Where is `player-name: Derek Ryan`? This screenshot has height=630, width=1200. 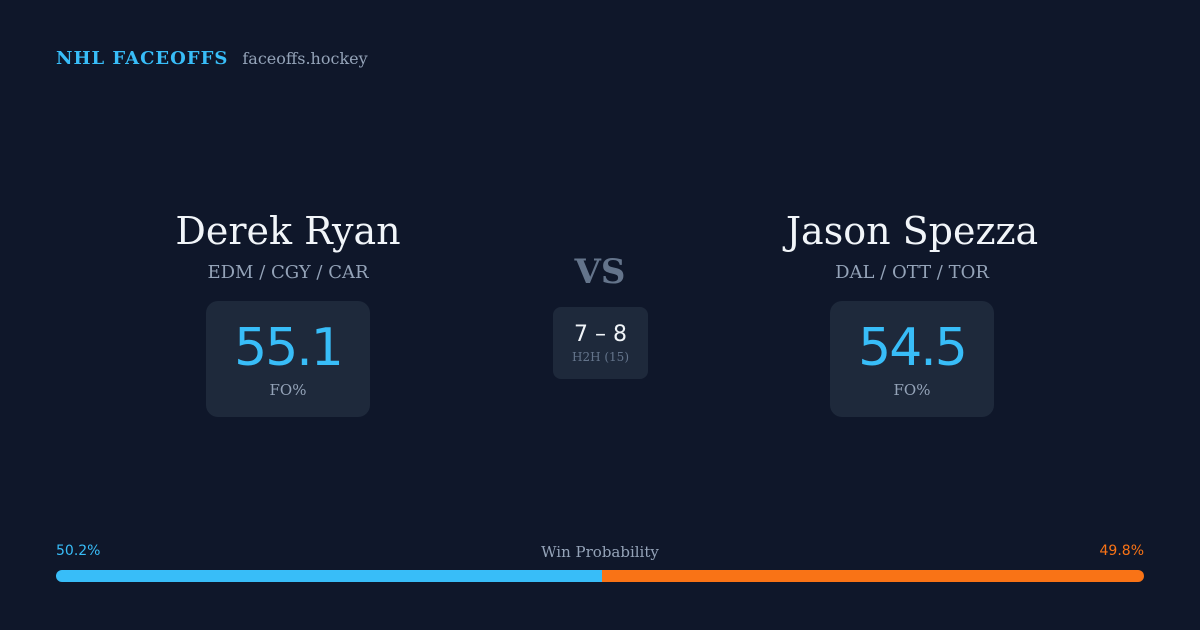 player-name: Derek Ryan is located at coordinates (288, 231).